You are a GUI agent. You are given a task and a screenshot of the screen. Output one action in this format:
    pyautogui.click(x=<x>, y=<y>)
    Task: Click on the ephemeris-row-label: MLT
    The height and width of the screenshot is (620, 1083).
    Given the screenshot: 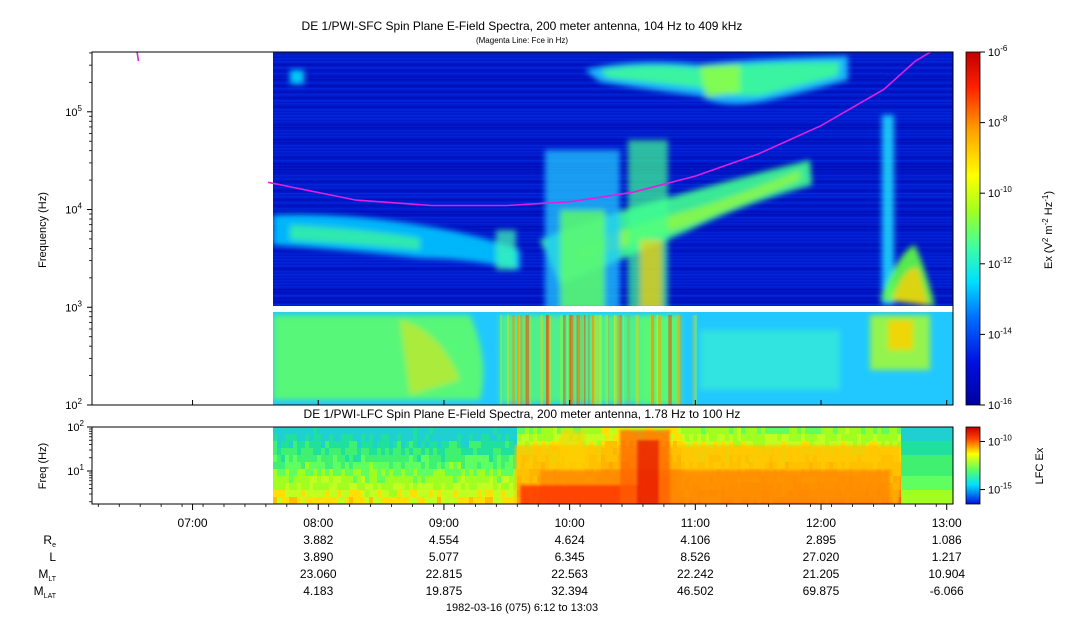 What is the action you would take?
    pyautogui.click(x=47, y=575)
    